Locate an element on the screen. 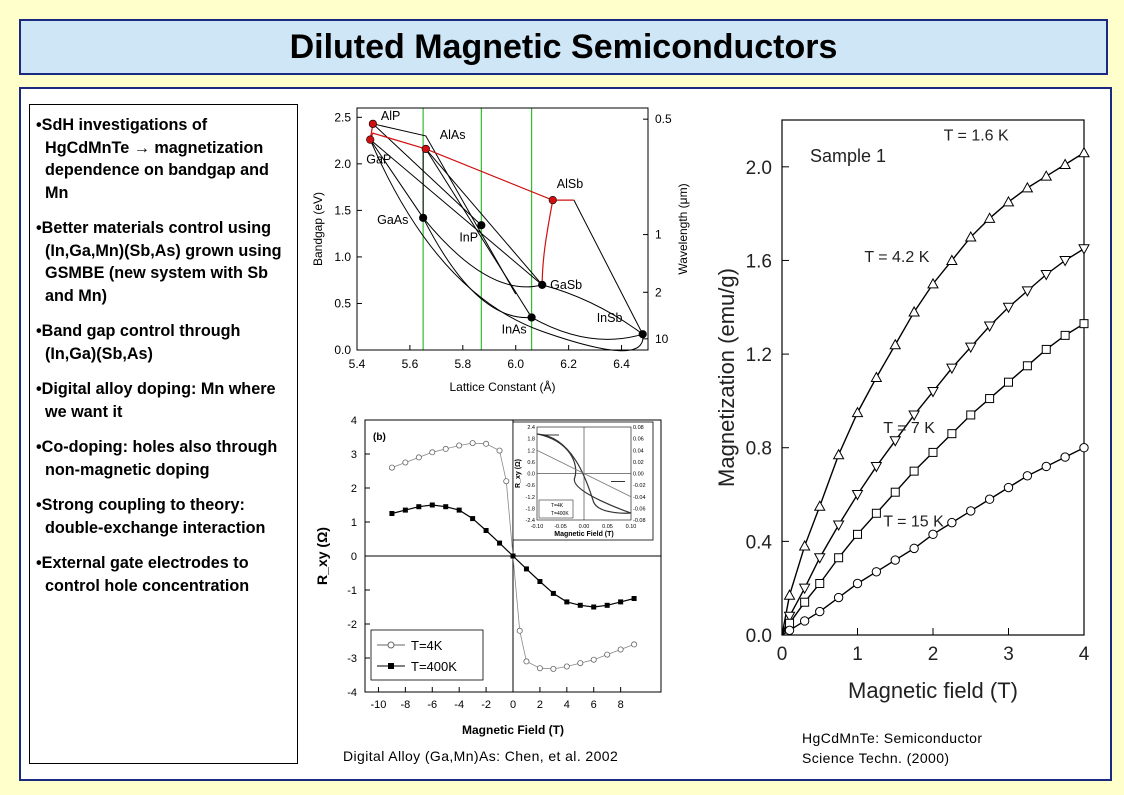  magnetization-caption-line2: Science Techn. (2000) is located at coordinates (876, 758).